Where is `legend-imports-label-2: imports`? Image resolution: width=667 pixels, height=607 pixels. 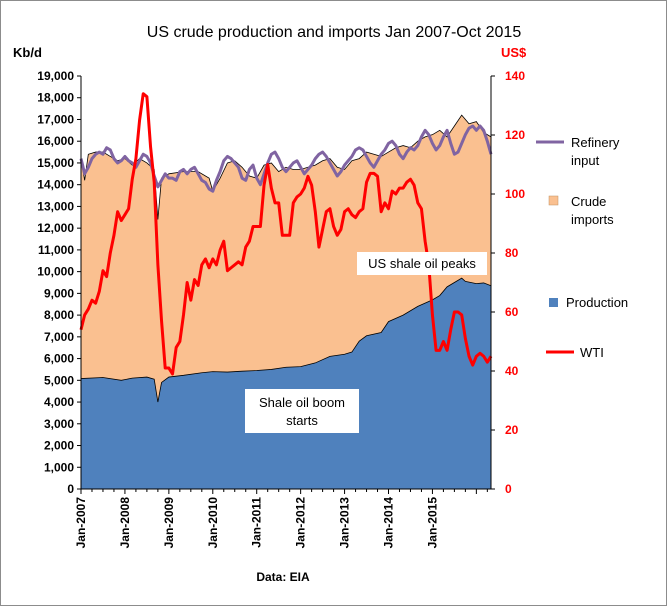 legend-imports-label-2: imports is located at coordinates (592, 219).